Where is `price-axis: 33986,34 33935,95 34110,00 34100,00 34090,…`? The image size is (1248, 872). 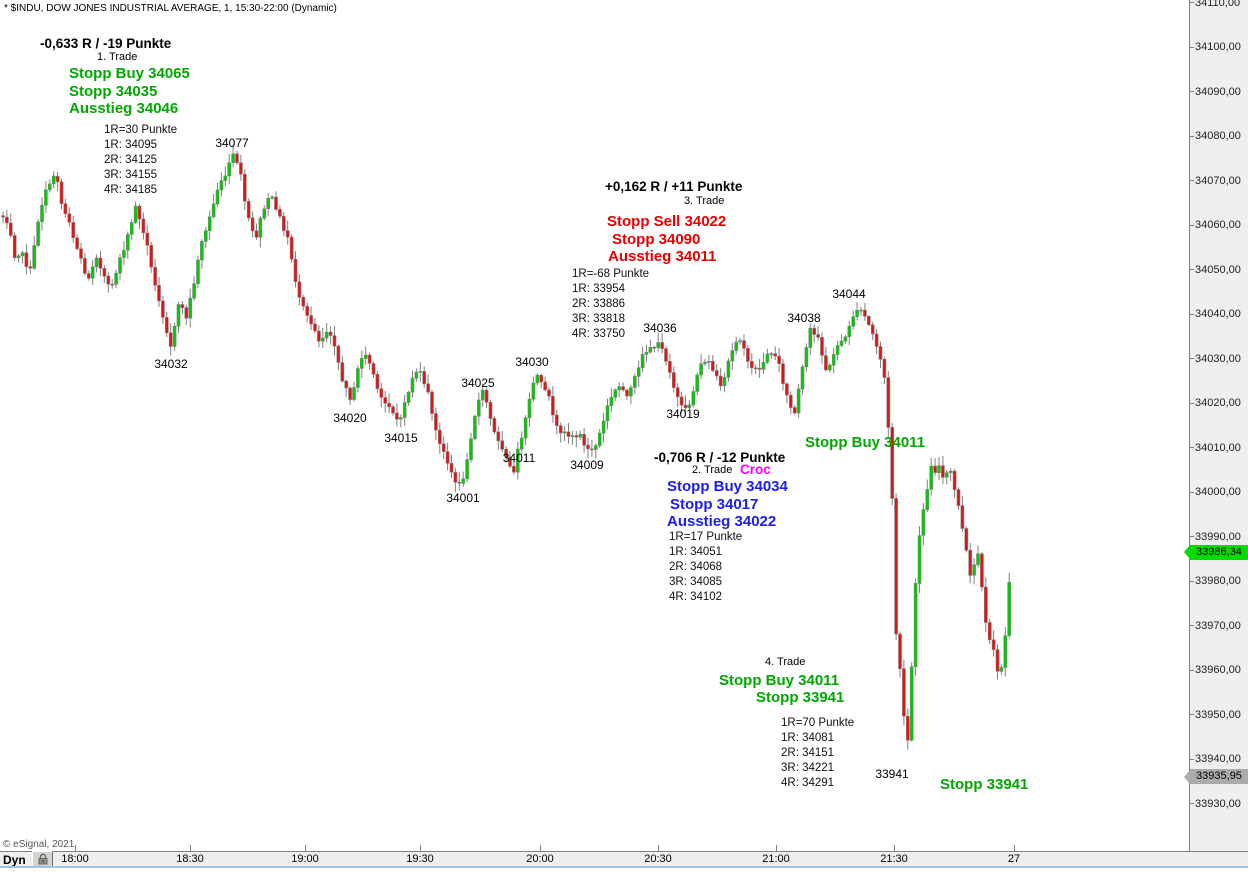 price-axis: 33986,34 33935,95 34110,00 34100,00 34090,… is located at coordinates (1216, 425).